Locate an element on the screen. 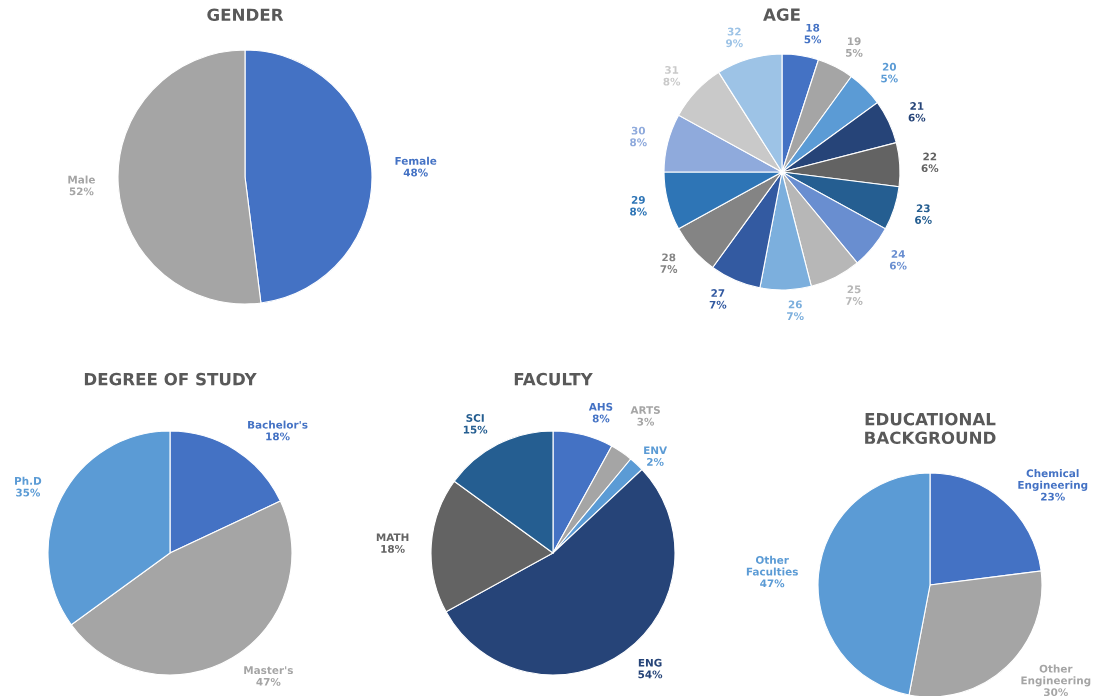 The image size is (1106, 696). slice-label: 24 is located at coordinates (898, 254).